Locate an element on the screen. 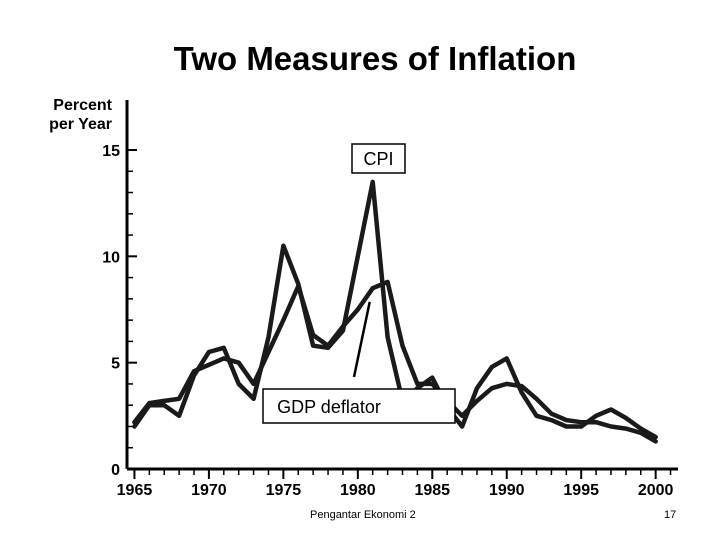 This screenshot has height=540, width=720. page-number: 17 is located at coordinates (670, 515).